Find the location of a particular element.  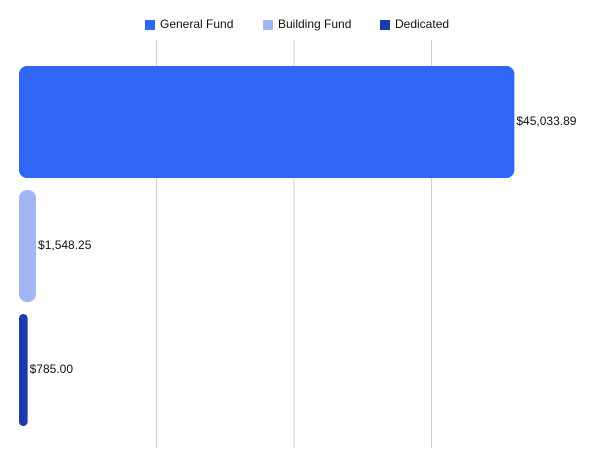

legend-label: General Fund is located at coordinates (196, 24).